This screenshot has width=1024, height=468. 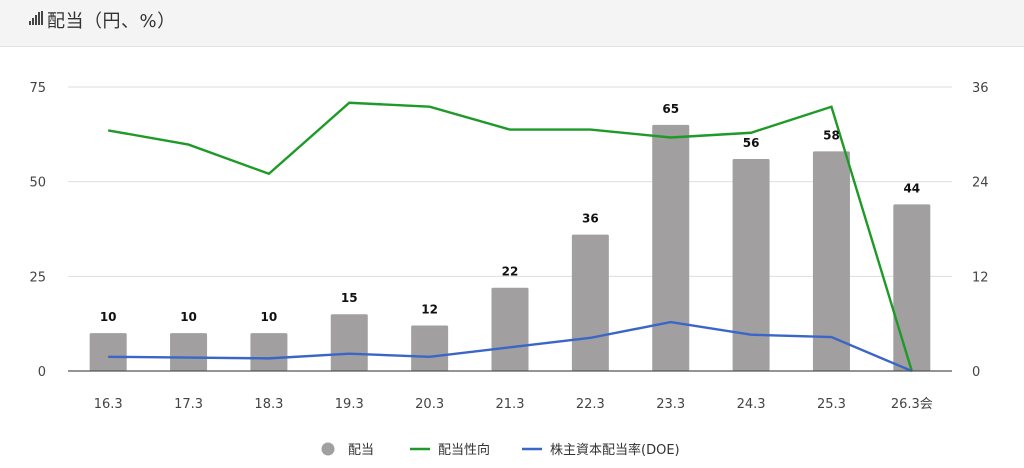 What do you see at coordinates (268, 404) in the screenshot?
I see `x-tick-label: 18.3` at bounding box center [268, 404].